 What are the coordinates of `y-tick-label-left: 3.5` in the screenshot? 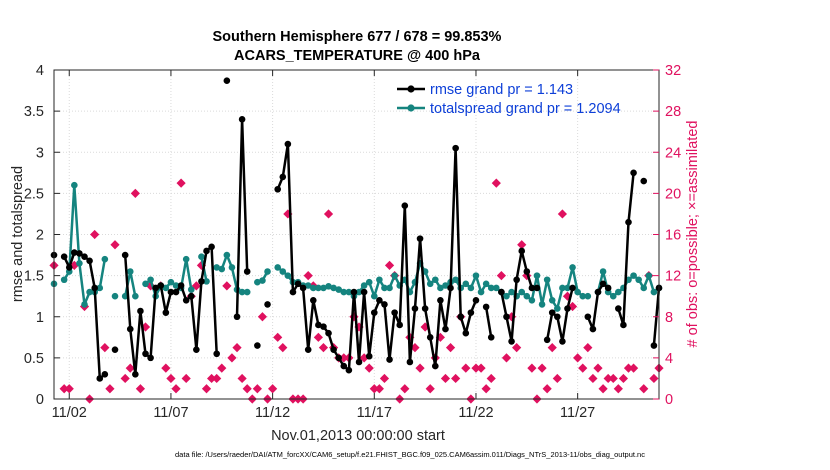 It's located at (34, 112).